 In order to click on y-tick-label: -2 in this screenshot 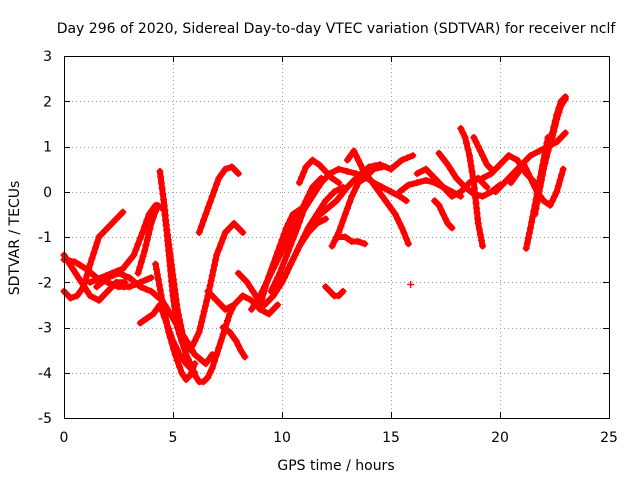, I will do `click(45, 283)`.